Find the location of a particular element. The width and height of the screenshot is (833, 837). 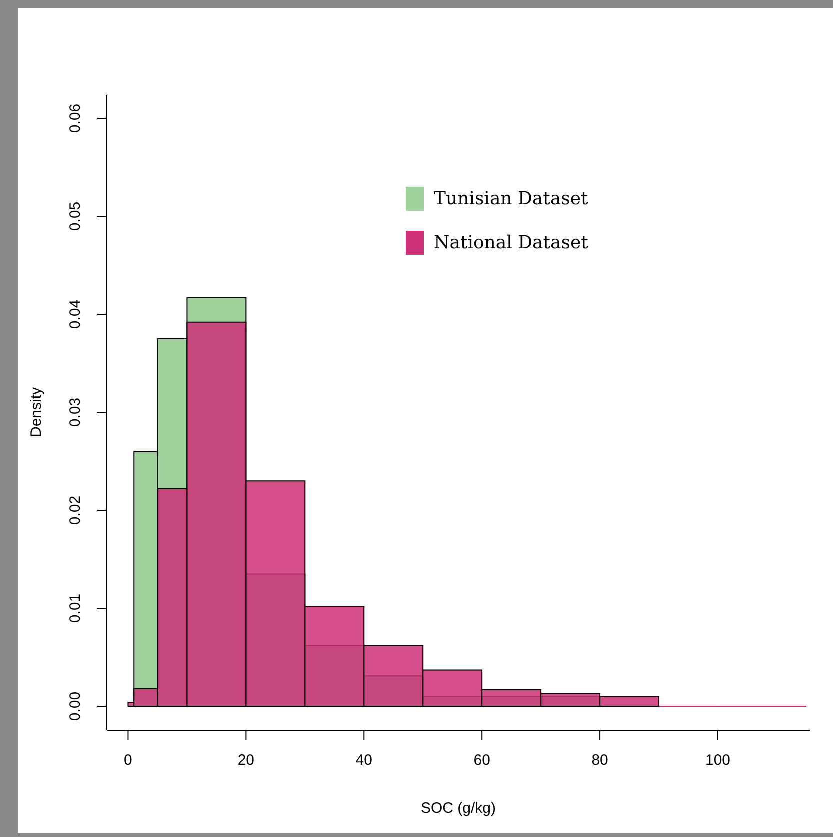

x-tick-label: 0 is located at coordinates (128, 761).